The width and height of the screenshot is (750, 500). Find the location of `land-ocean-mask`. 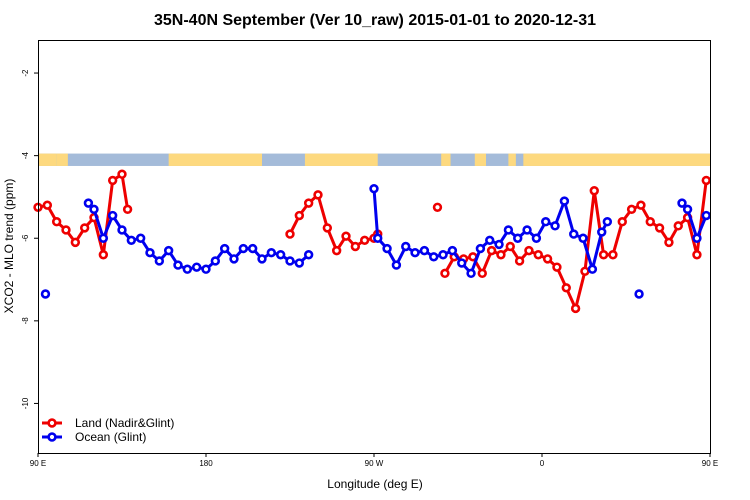

land-ocean-mask is located at coordinates (374, 159).